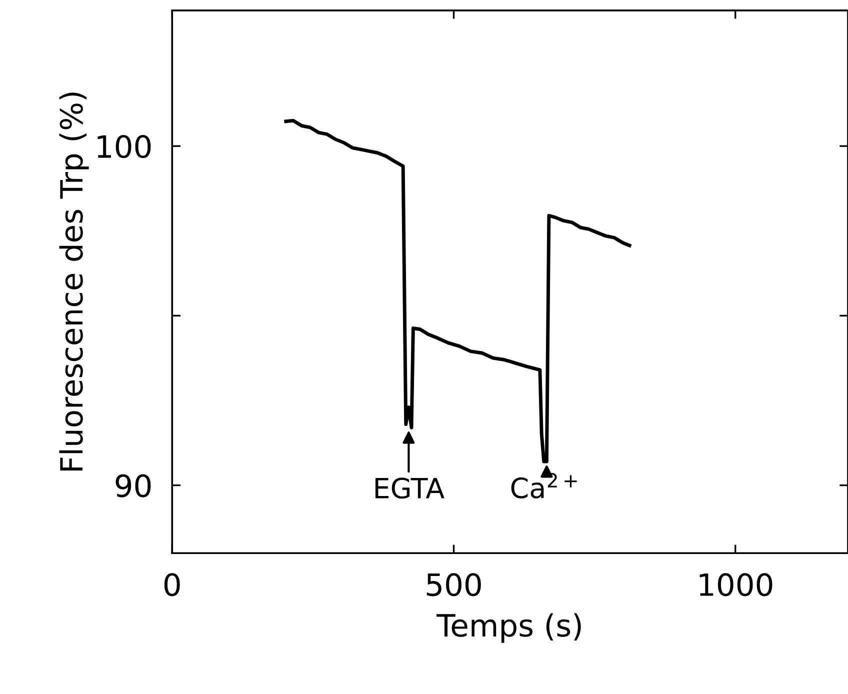 The width and height of the screenshot is (848, 694). What do you see at coordinates (508, 628) in the screenshot?
I see `x-axis-title: Temps (s)` at bounding box center [508, 628].